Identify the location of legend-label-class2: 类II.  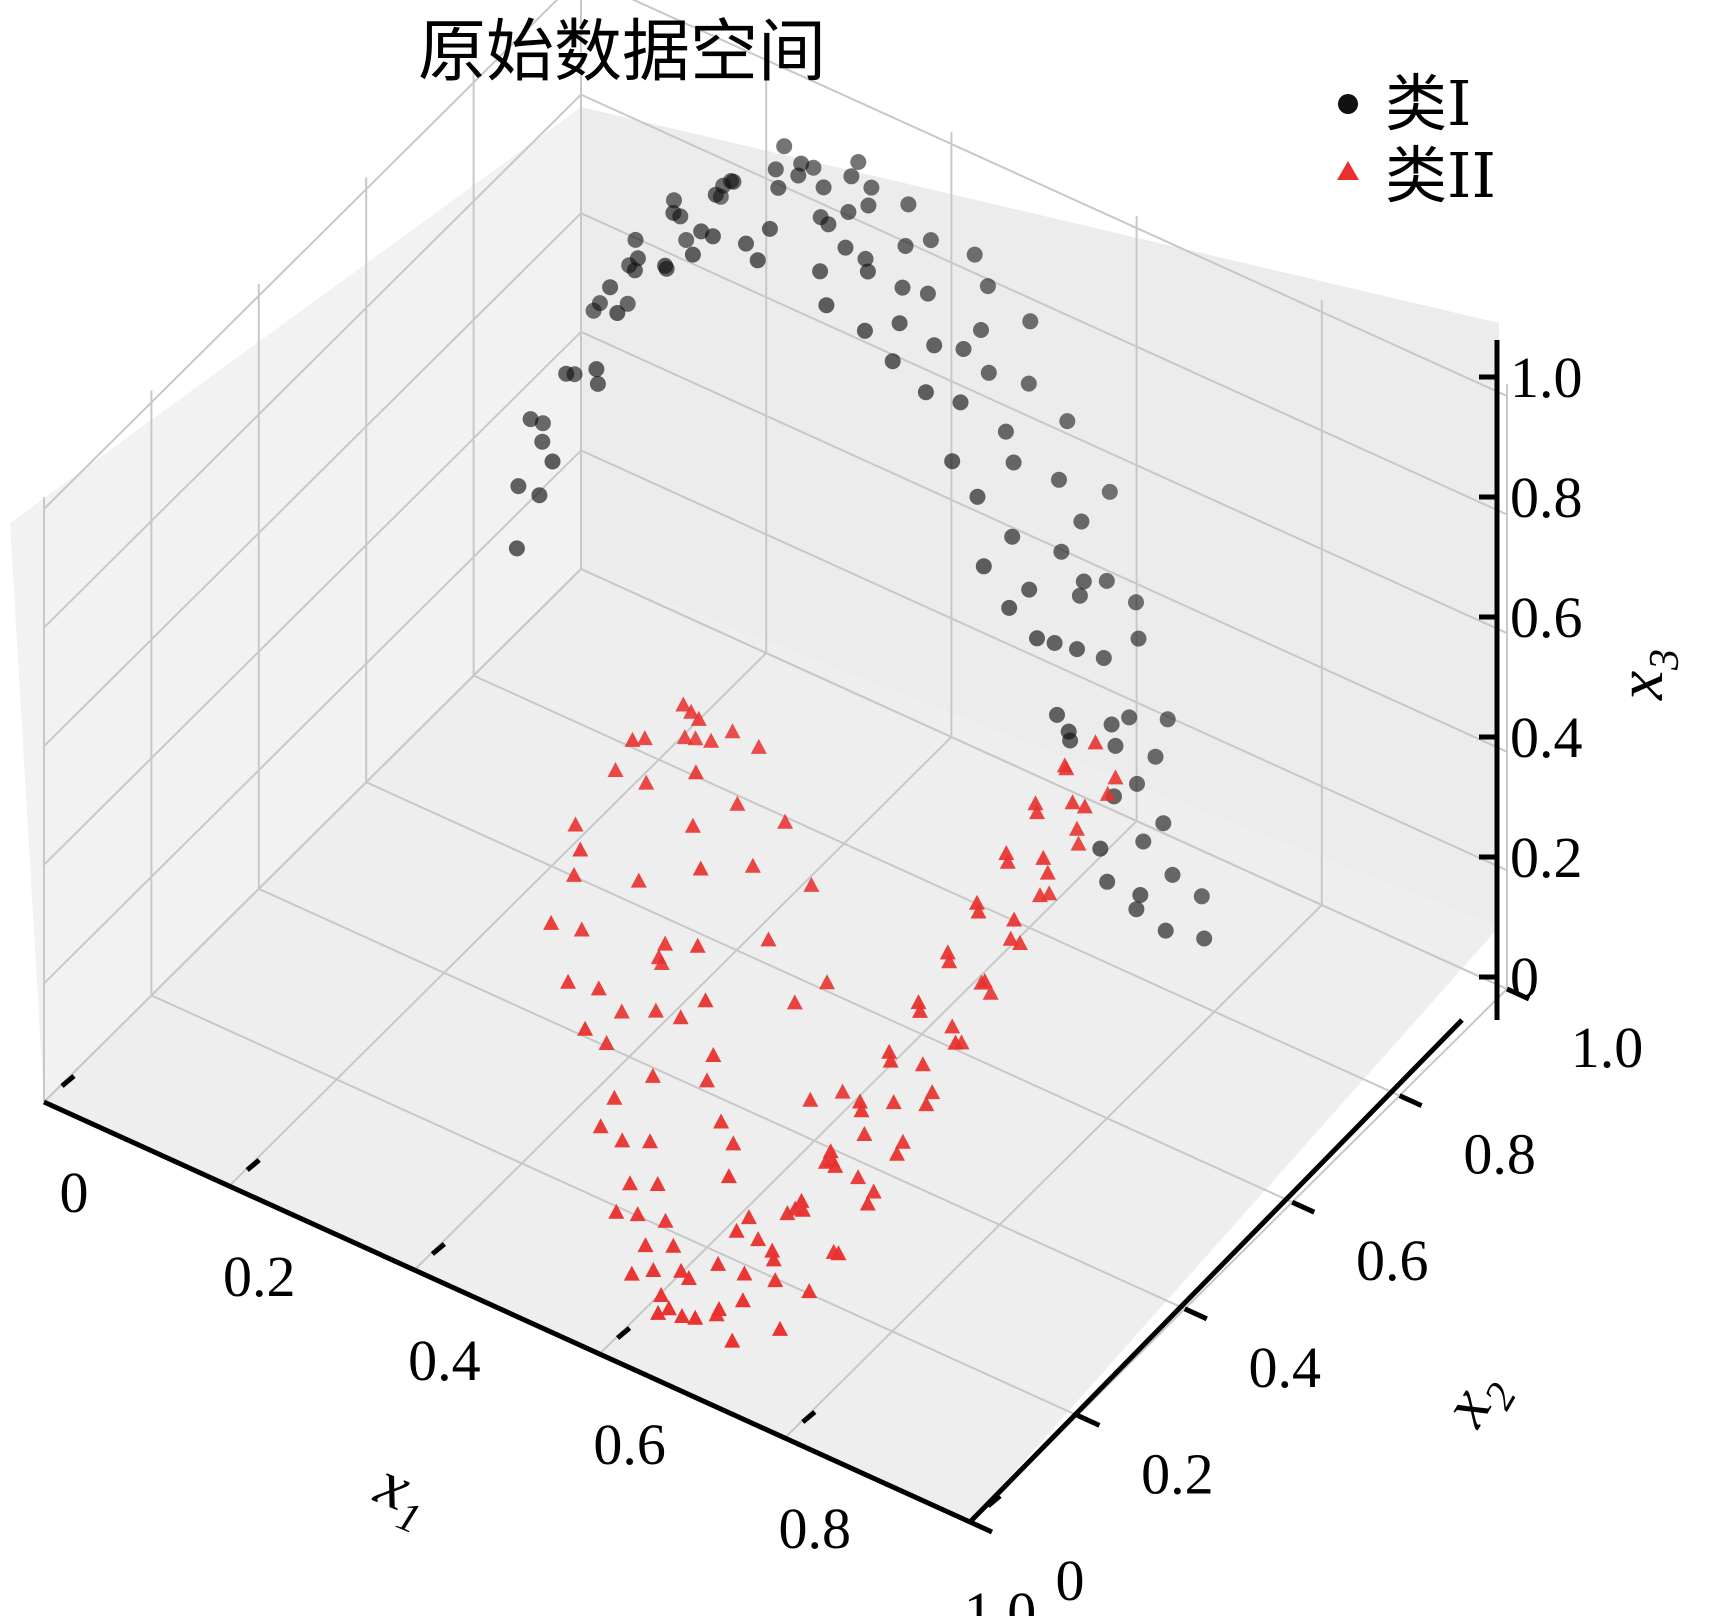
(1440, 175).